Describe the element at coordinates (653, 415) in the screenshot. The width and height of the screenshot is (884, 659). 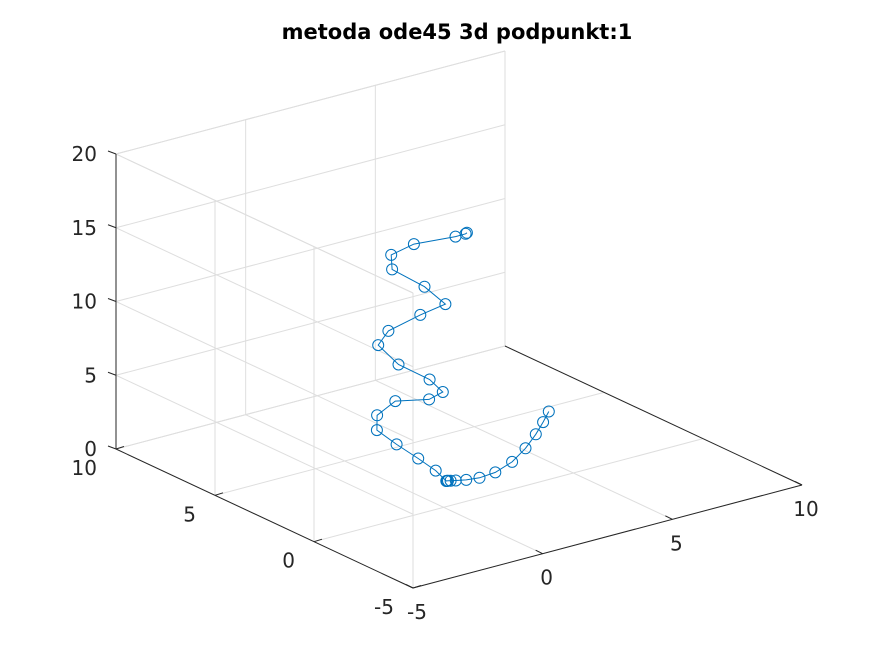
I see `x-axis-end-line` at that location.